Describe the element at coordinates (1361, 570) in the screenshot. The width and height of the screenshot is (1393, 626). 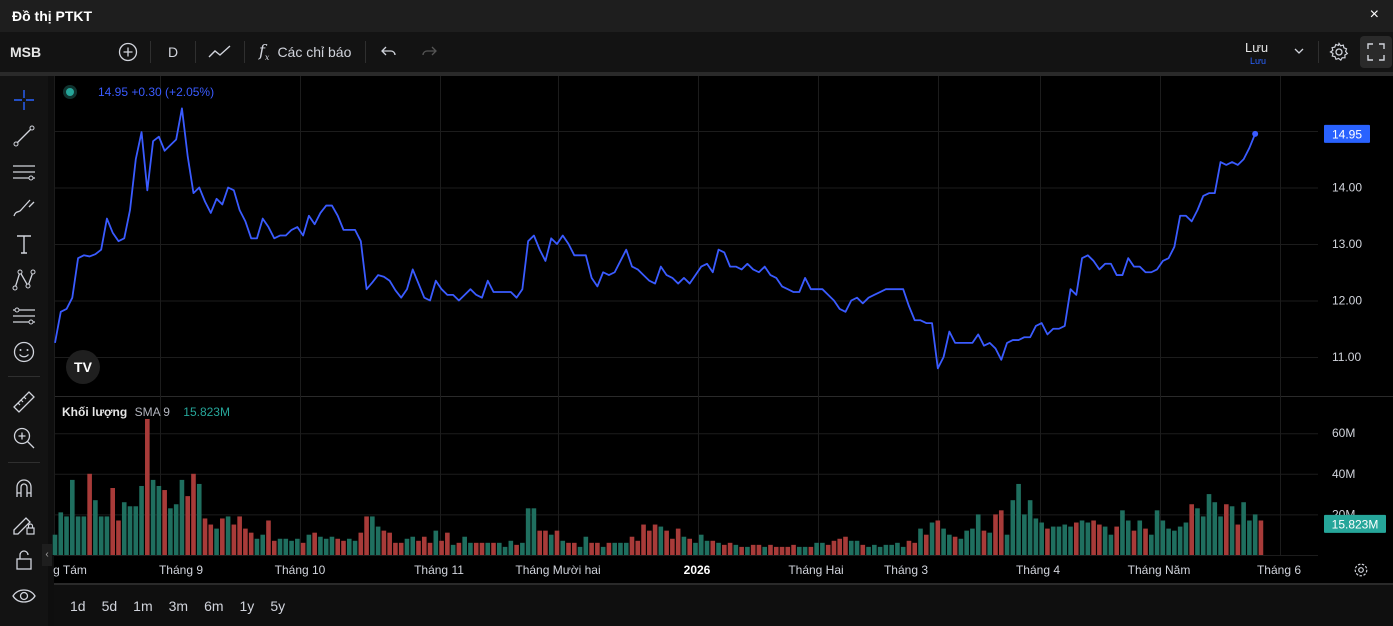
I see `axis-settings-icon` at that location.